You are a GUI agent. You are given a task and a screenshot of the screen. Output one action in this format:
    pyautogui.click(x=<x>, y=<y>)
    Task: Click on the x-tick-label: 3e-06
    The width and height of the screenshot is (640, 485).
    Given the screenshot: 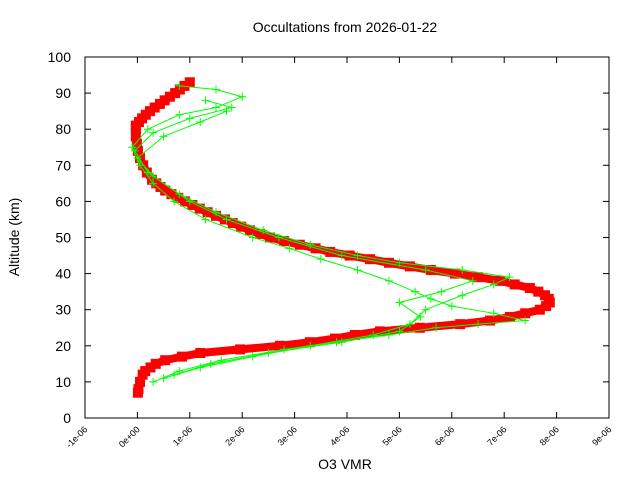 What is the action you would take?
    pyautogui.click(x=287, y=435)
    